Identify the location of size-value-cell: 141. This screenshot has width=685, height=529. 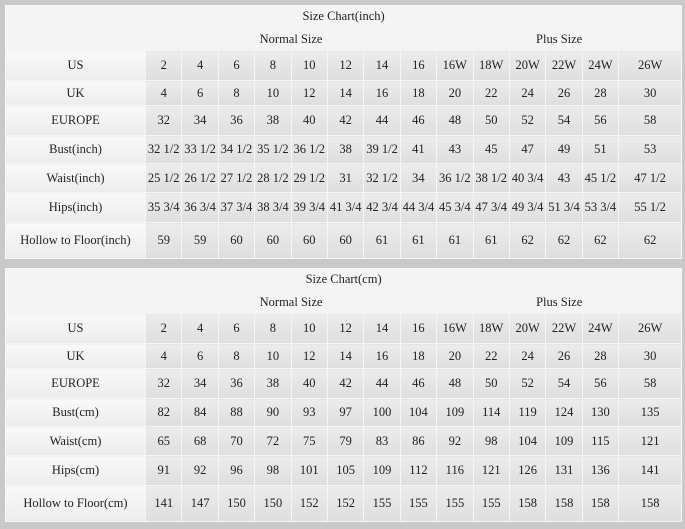
(163, 503).